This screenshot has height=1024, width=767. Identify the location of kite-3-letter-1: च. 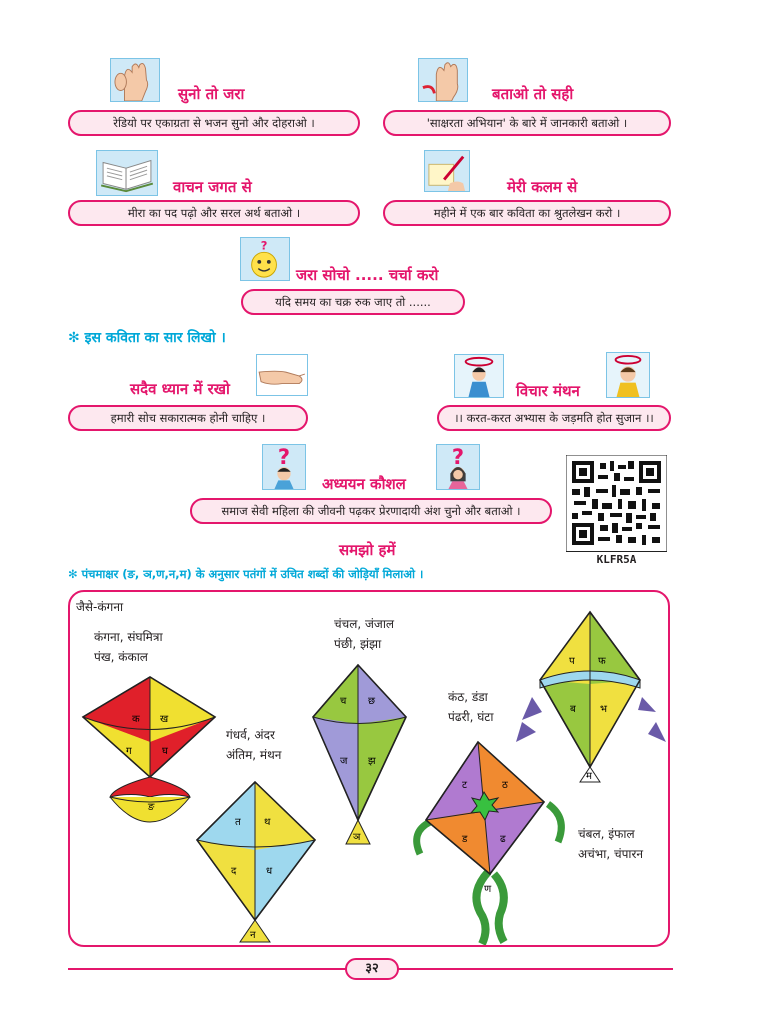
(343, 701).